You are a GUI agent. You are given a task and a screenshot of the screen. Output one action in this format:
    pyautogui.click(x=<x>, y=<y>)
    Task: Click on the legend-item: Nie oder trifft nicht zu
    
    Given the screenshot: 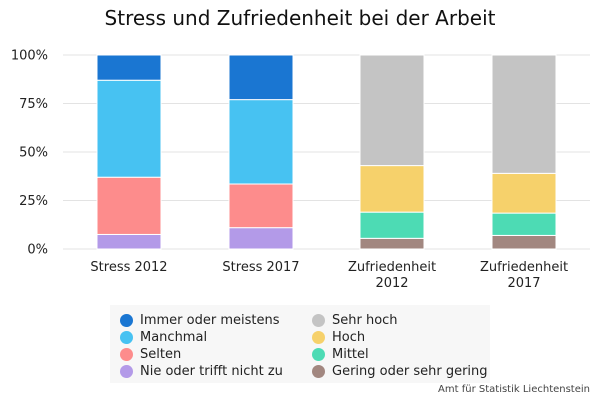 What is the action you would take?
    pyautogui.click(x=216, y=371)
    